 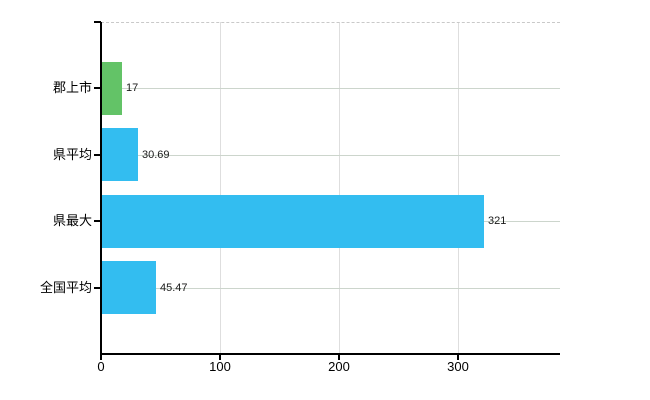 What do you see at coordinates (72, 220) in the screenshot?
I see `category-label: 県最大` at bounding box center [72, 220].